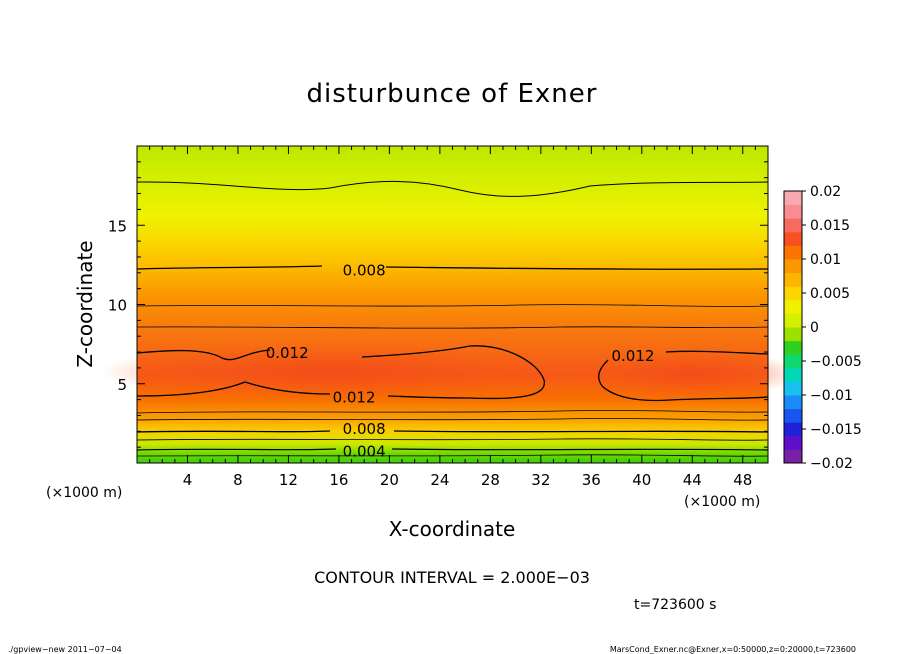 This screenshot has height=654, width=904. Describe the element at coordinates (831, 464) in the screenshot. I see `colorbar-tick-label: −0.02` at that location.